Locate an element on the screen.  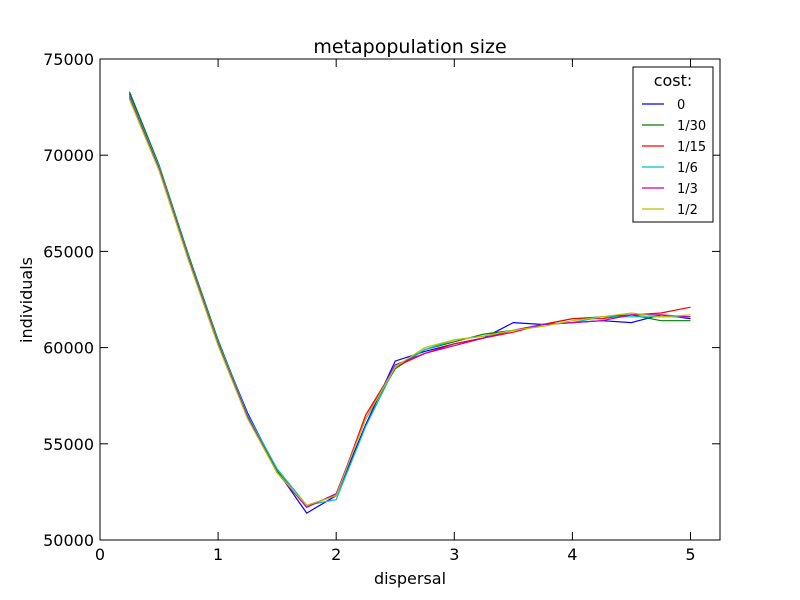
legend-label-3: 1/6 is located at coordinates (687, 168).